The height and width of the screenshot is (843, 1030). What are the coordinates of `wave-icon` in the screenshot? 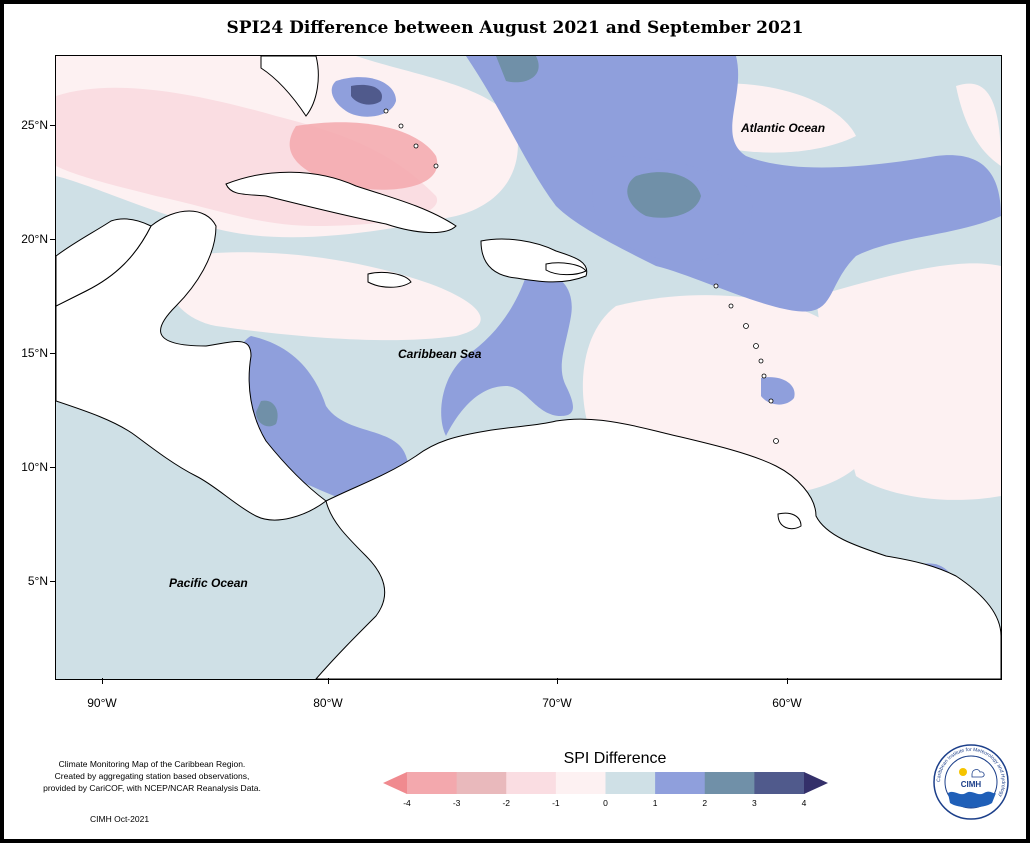 It's located at (972, 799).